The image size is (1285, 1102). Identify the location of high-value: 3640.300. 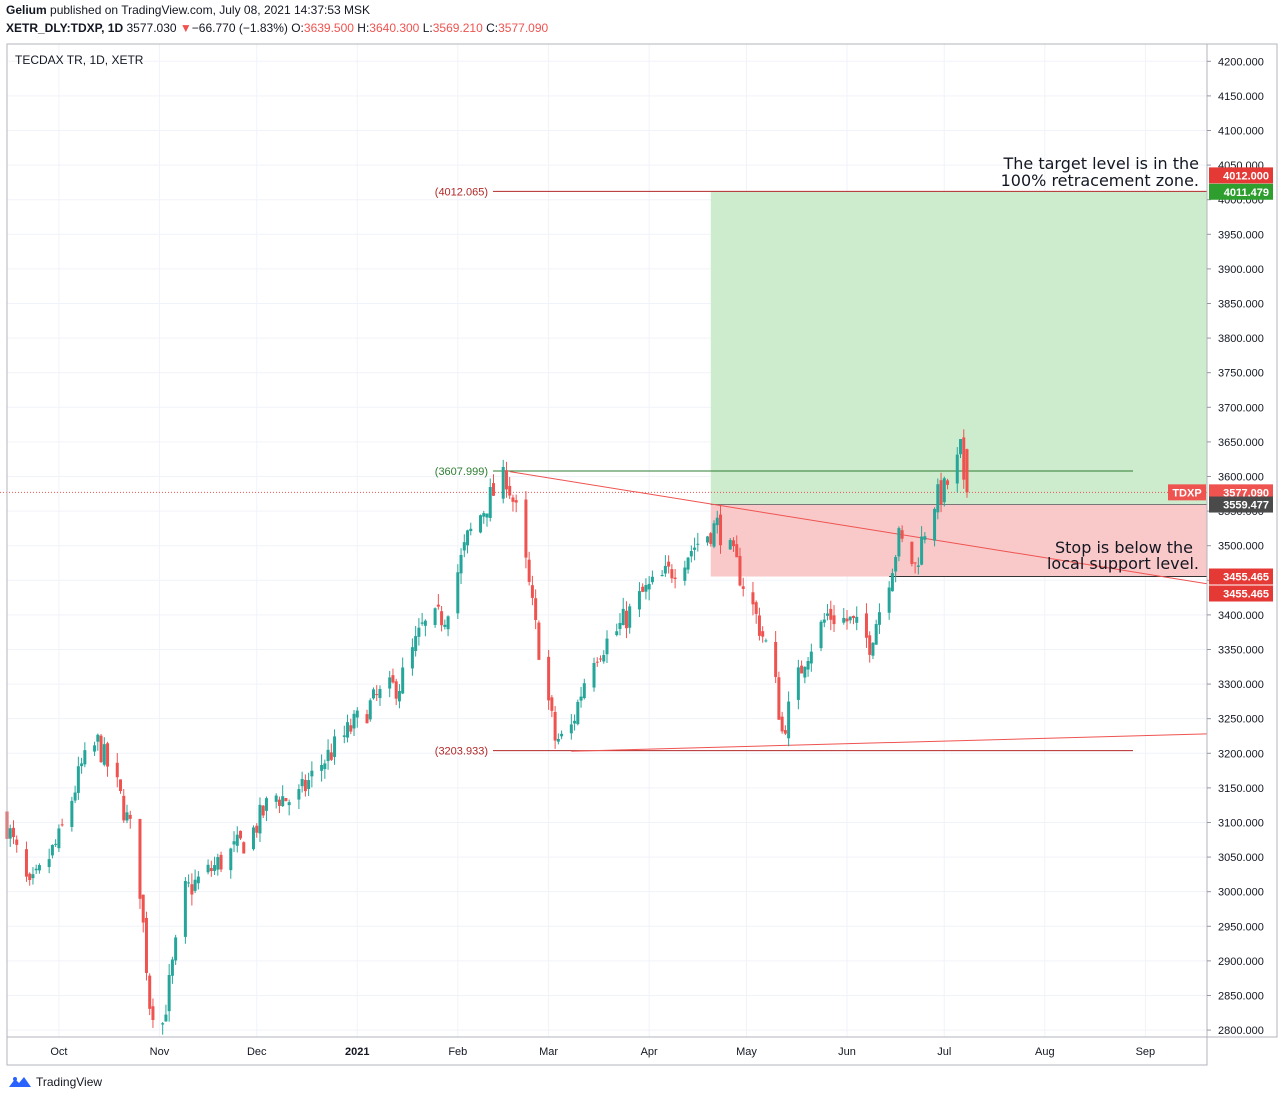
(394, 28).